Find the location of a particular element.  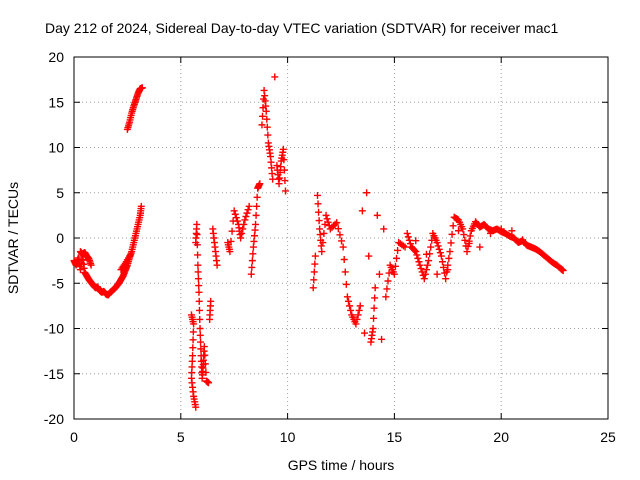

x-tick-label: 0 is located at coordinates (74, 437).